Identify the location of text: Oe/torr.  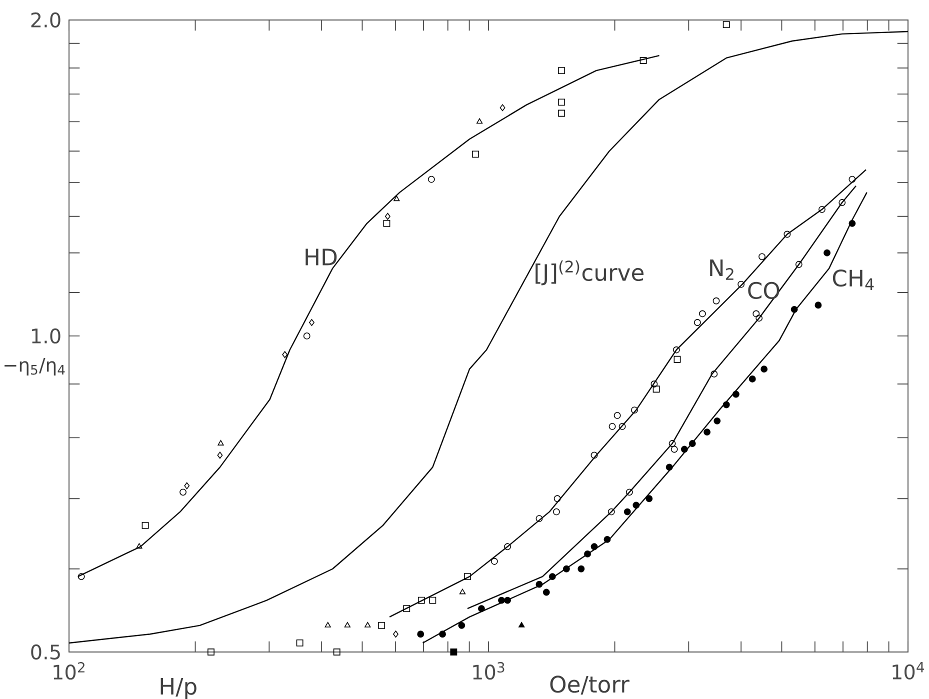
(590, 685).